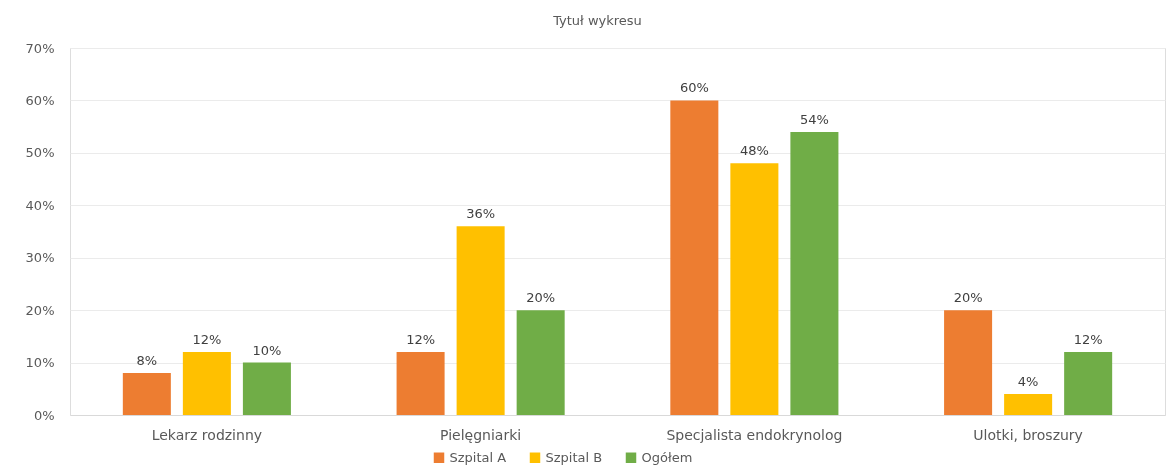  What do you see at coordinates (40, 310) in the screenshot?
I see `y-tick-label: 20%` at bounding box center [40, 310].